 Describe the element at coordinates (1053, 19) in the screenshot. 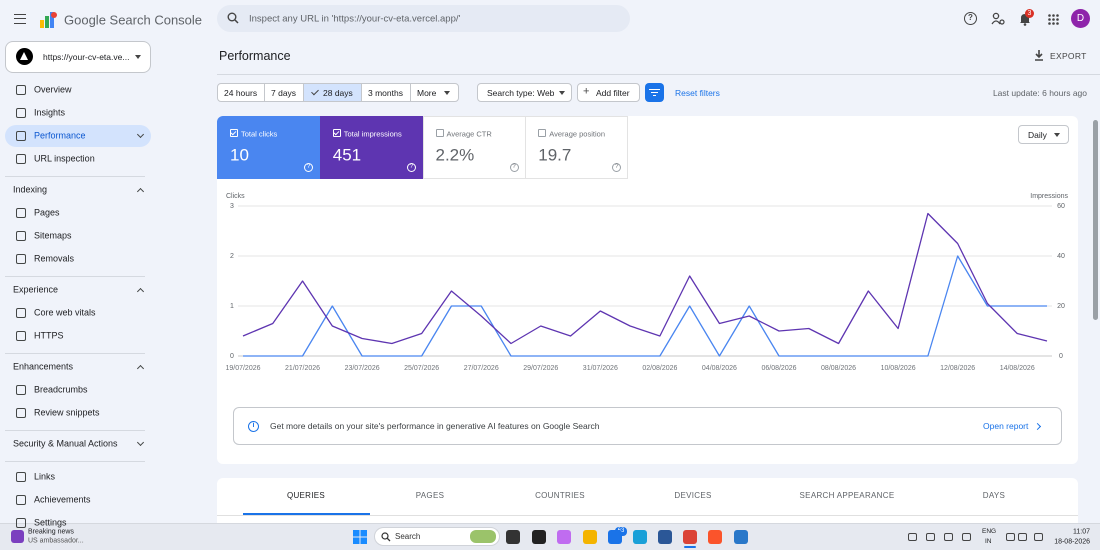

I see `apps-button` at that location.